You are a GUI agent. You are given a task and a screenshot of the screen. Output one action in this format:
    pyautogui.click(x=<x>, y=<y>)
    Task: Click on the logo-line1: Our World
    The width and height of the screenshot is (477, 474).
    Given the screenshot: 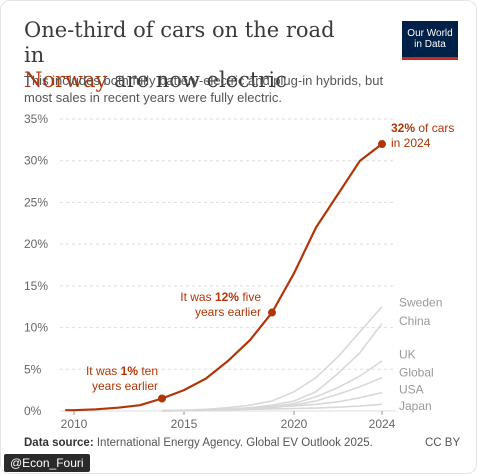 What is the action you would take?
    pyautogui.click(x=430, y=33)
    